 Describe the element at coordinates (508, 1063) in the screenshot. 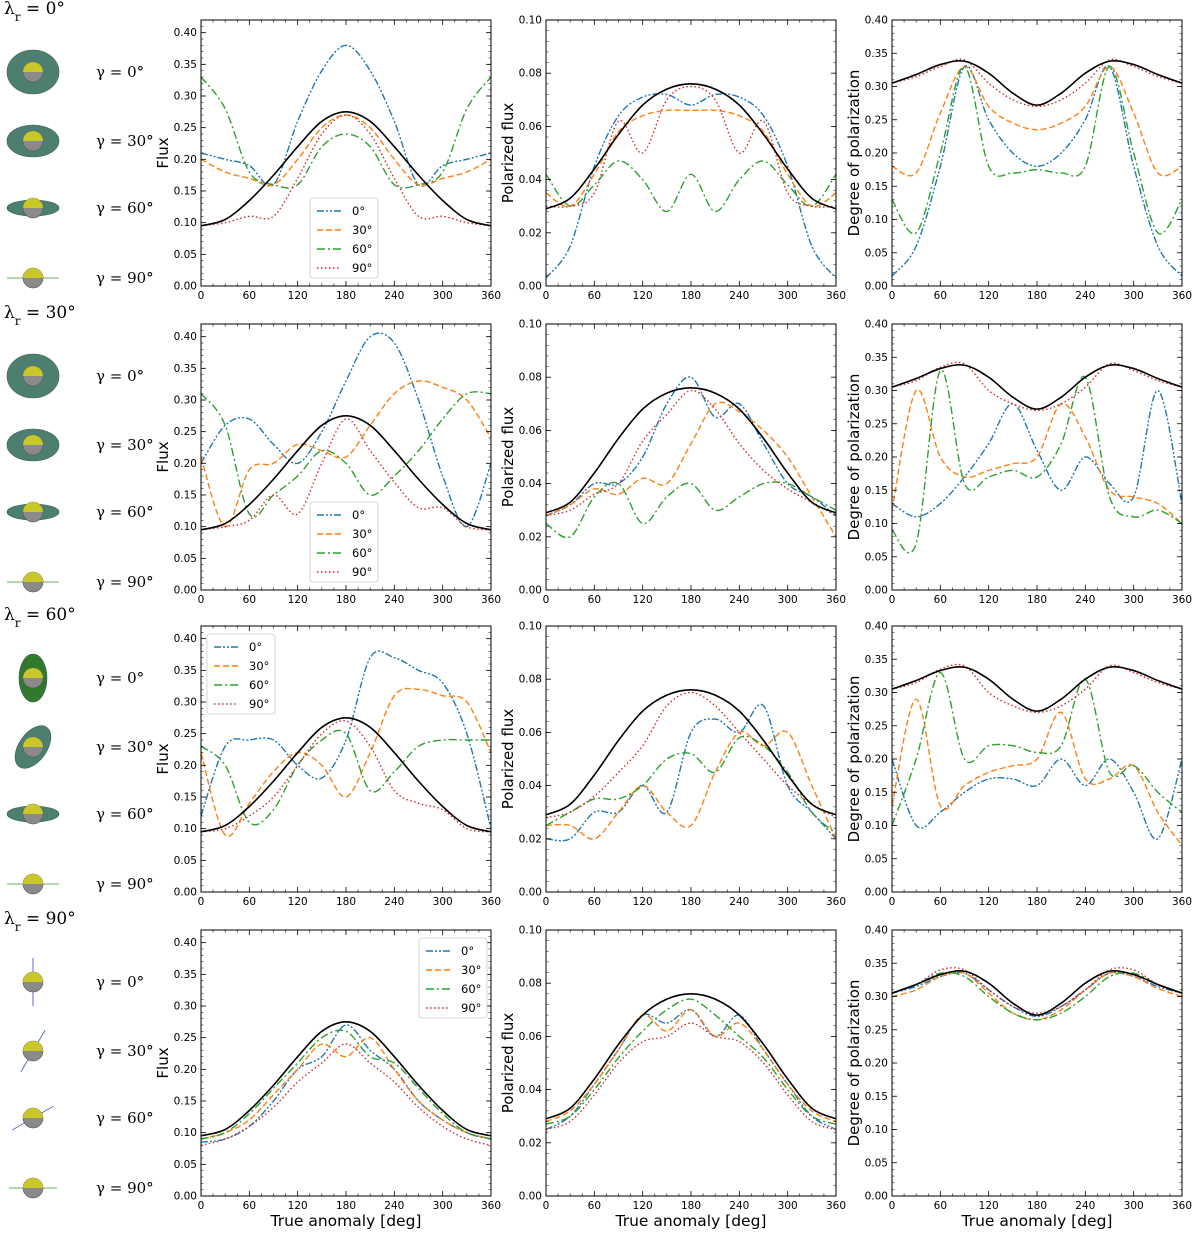

I see `y-axis-label: Polarized flux` at that location.